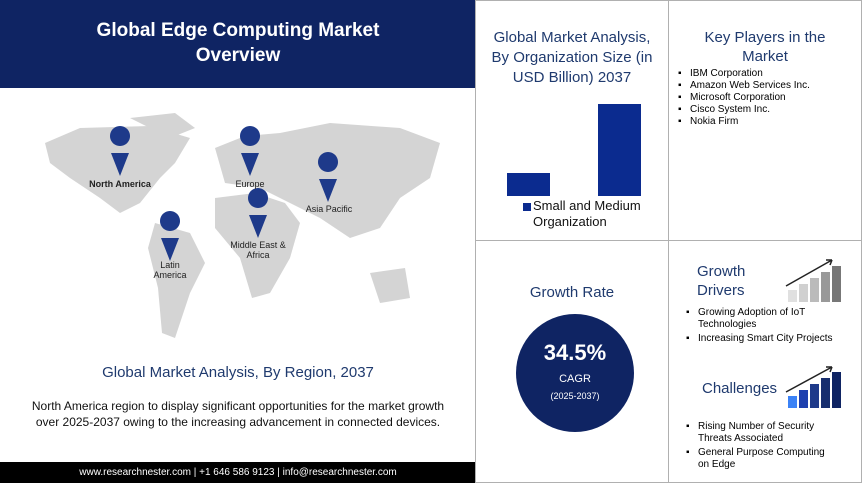  Describe the element at coordinates (740, 388) in the screenshot. I see `challenges-title: Challenges` at that location.